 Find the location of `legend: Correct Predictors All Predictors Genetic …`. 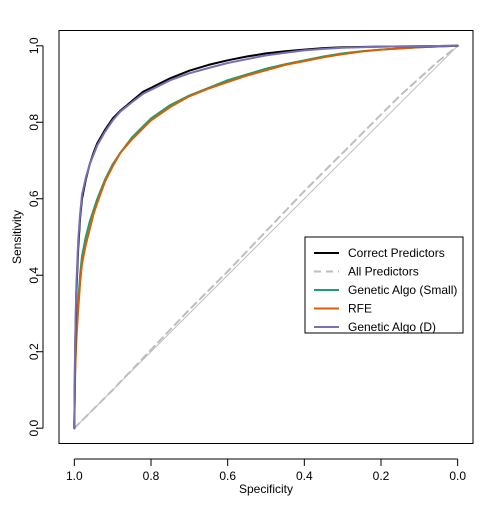

legend: Correct Predictors All Predictors Genetic … is located at coordinates (384, 285).